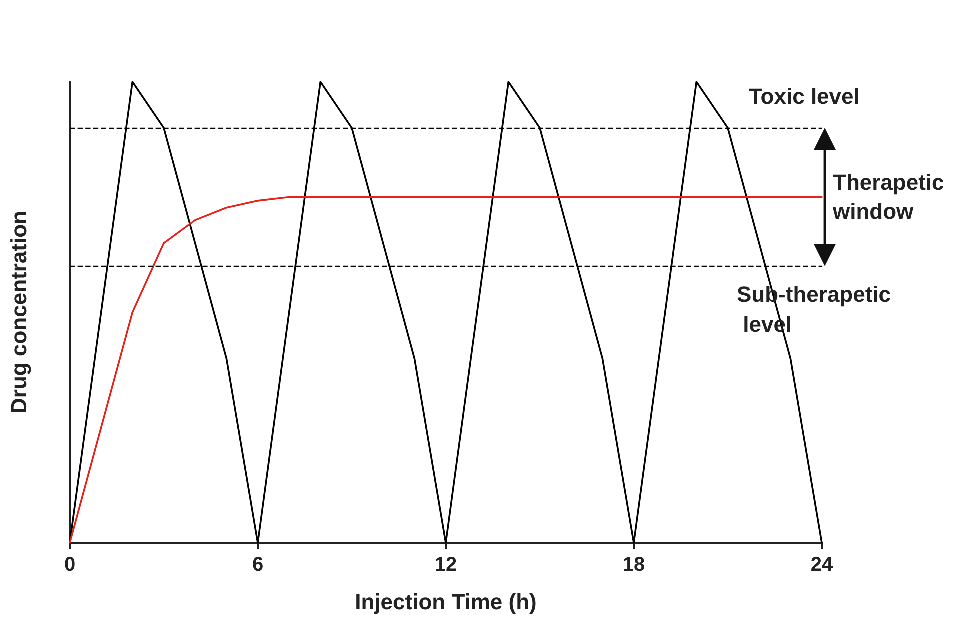  Describe the element at coordinates (804, 97) in the screenshot. I see `ref-line-label: Toxic level` at that location.